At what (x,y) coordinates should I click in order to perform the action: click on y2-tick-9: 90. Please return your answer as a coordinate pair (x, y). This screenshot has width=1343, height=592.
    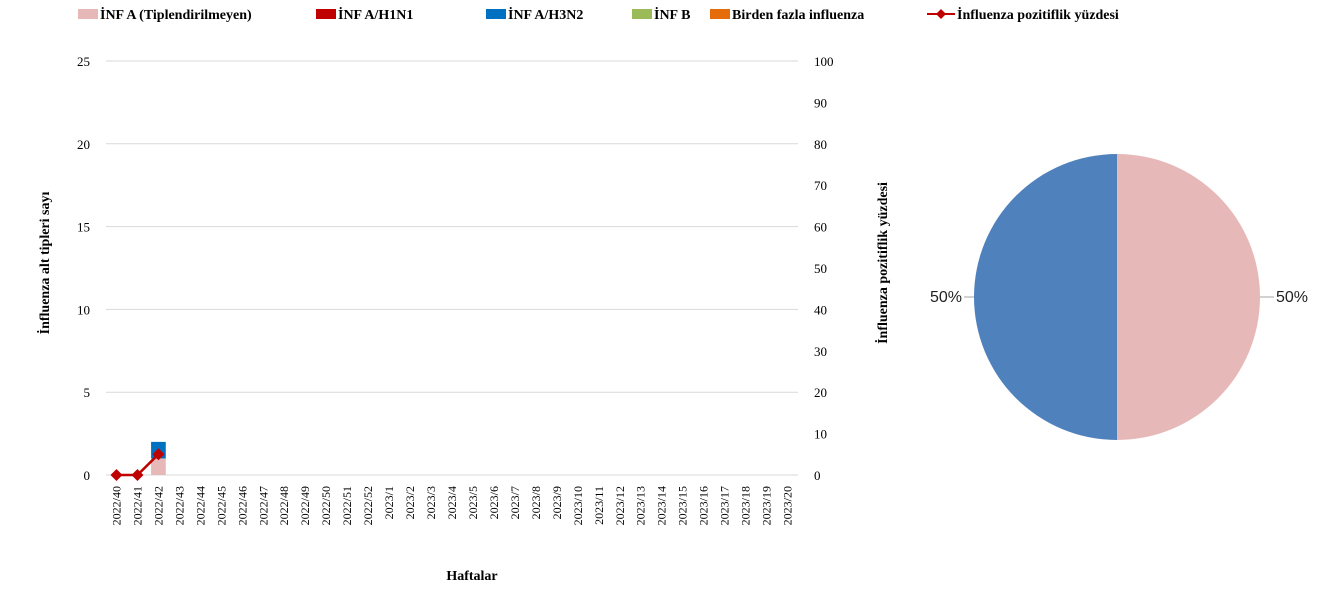
    Looking at the image, I should click on (820, 102).